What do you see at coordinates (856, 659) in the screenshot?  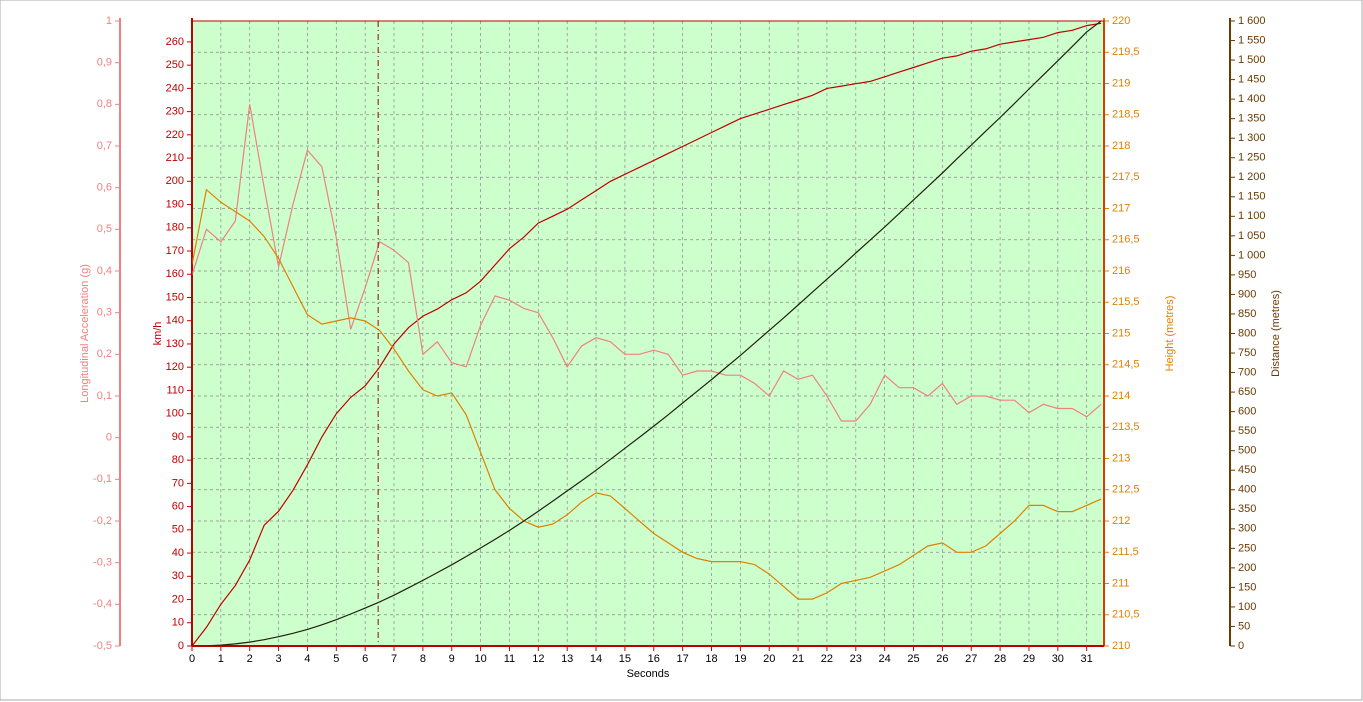 I see `x-tick-label: 23` at bounding box center [856, 659].